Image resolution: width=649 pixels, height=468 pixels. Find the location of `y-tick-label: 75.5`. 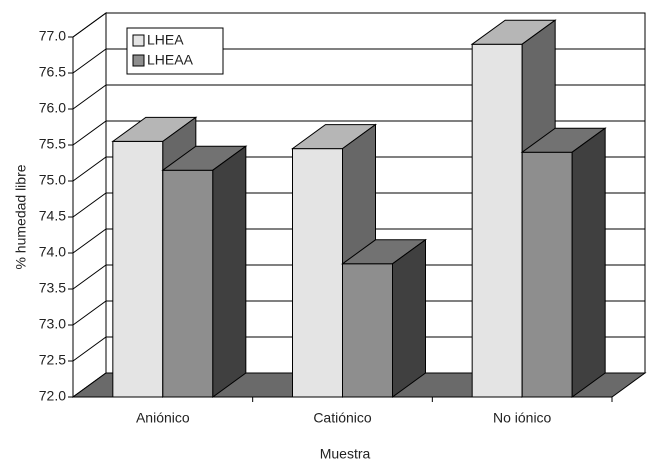

y-tick-label: 75.5 is located at coordinates (52, 144).